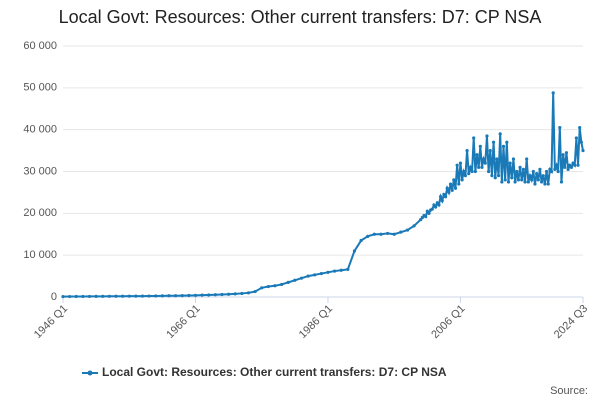 This screenshot has height=400, width=600. Describe the element at coordinates (183, 322) in the screenshot. I see `x-tick-label: 1966 Q1` at that location.